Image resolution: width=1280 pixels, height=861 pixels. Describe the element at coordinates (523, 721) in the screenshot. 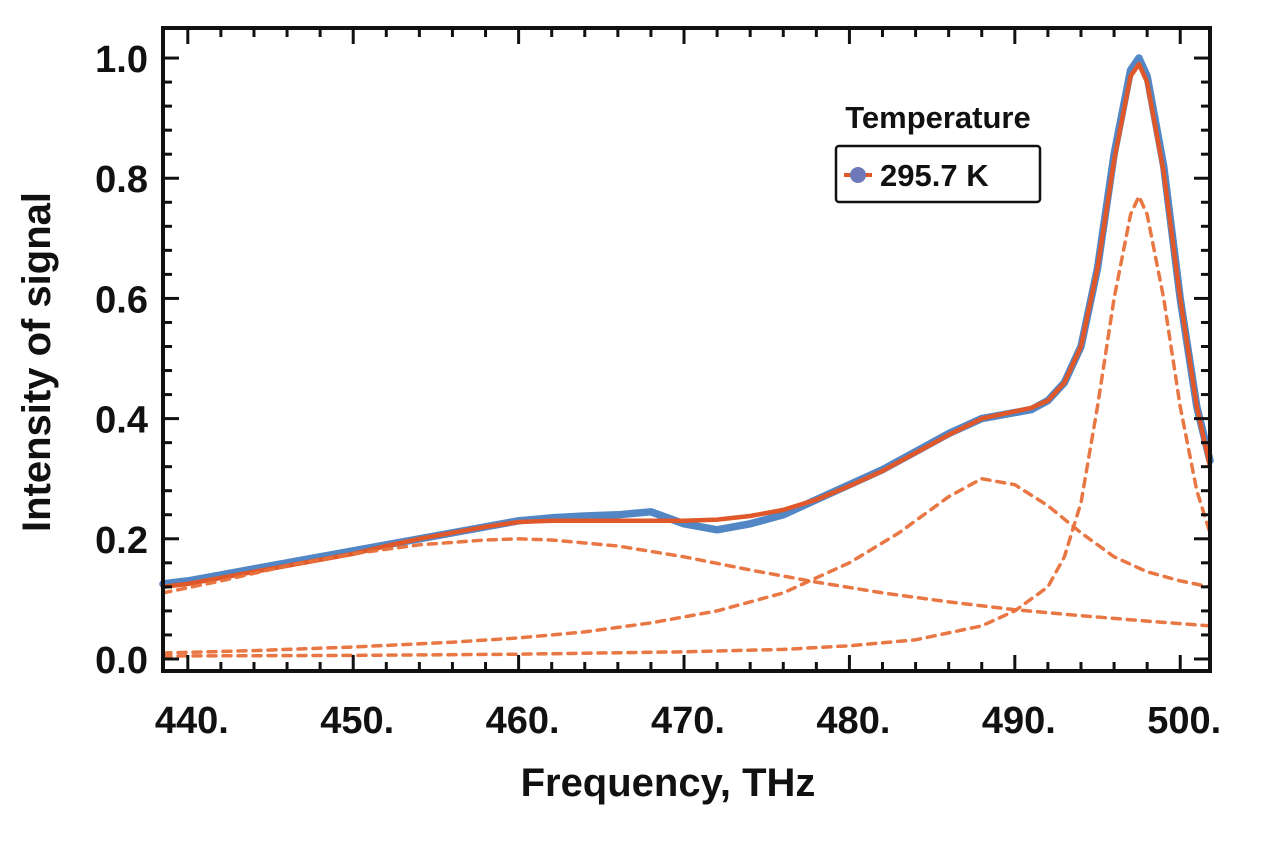

I see `x-tick-label: 460.` at that location.